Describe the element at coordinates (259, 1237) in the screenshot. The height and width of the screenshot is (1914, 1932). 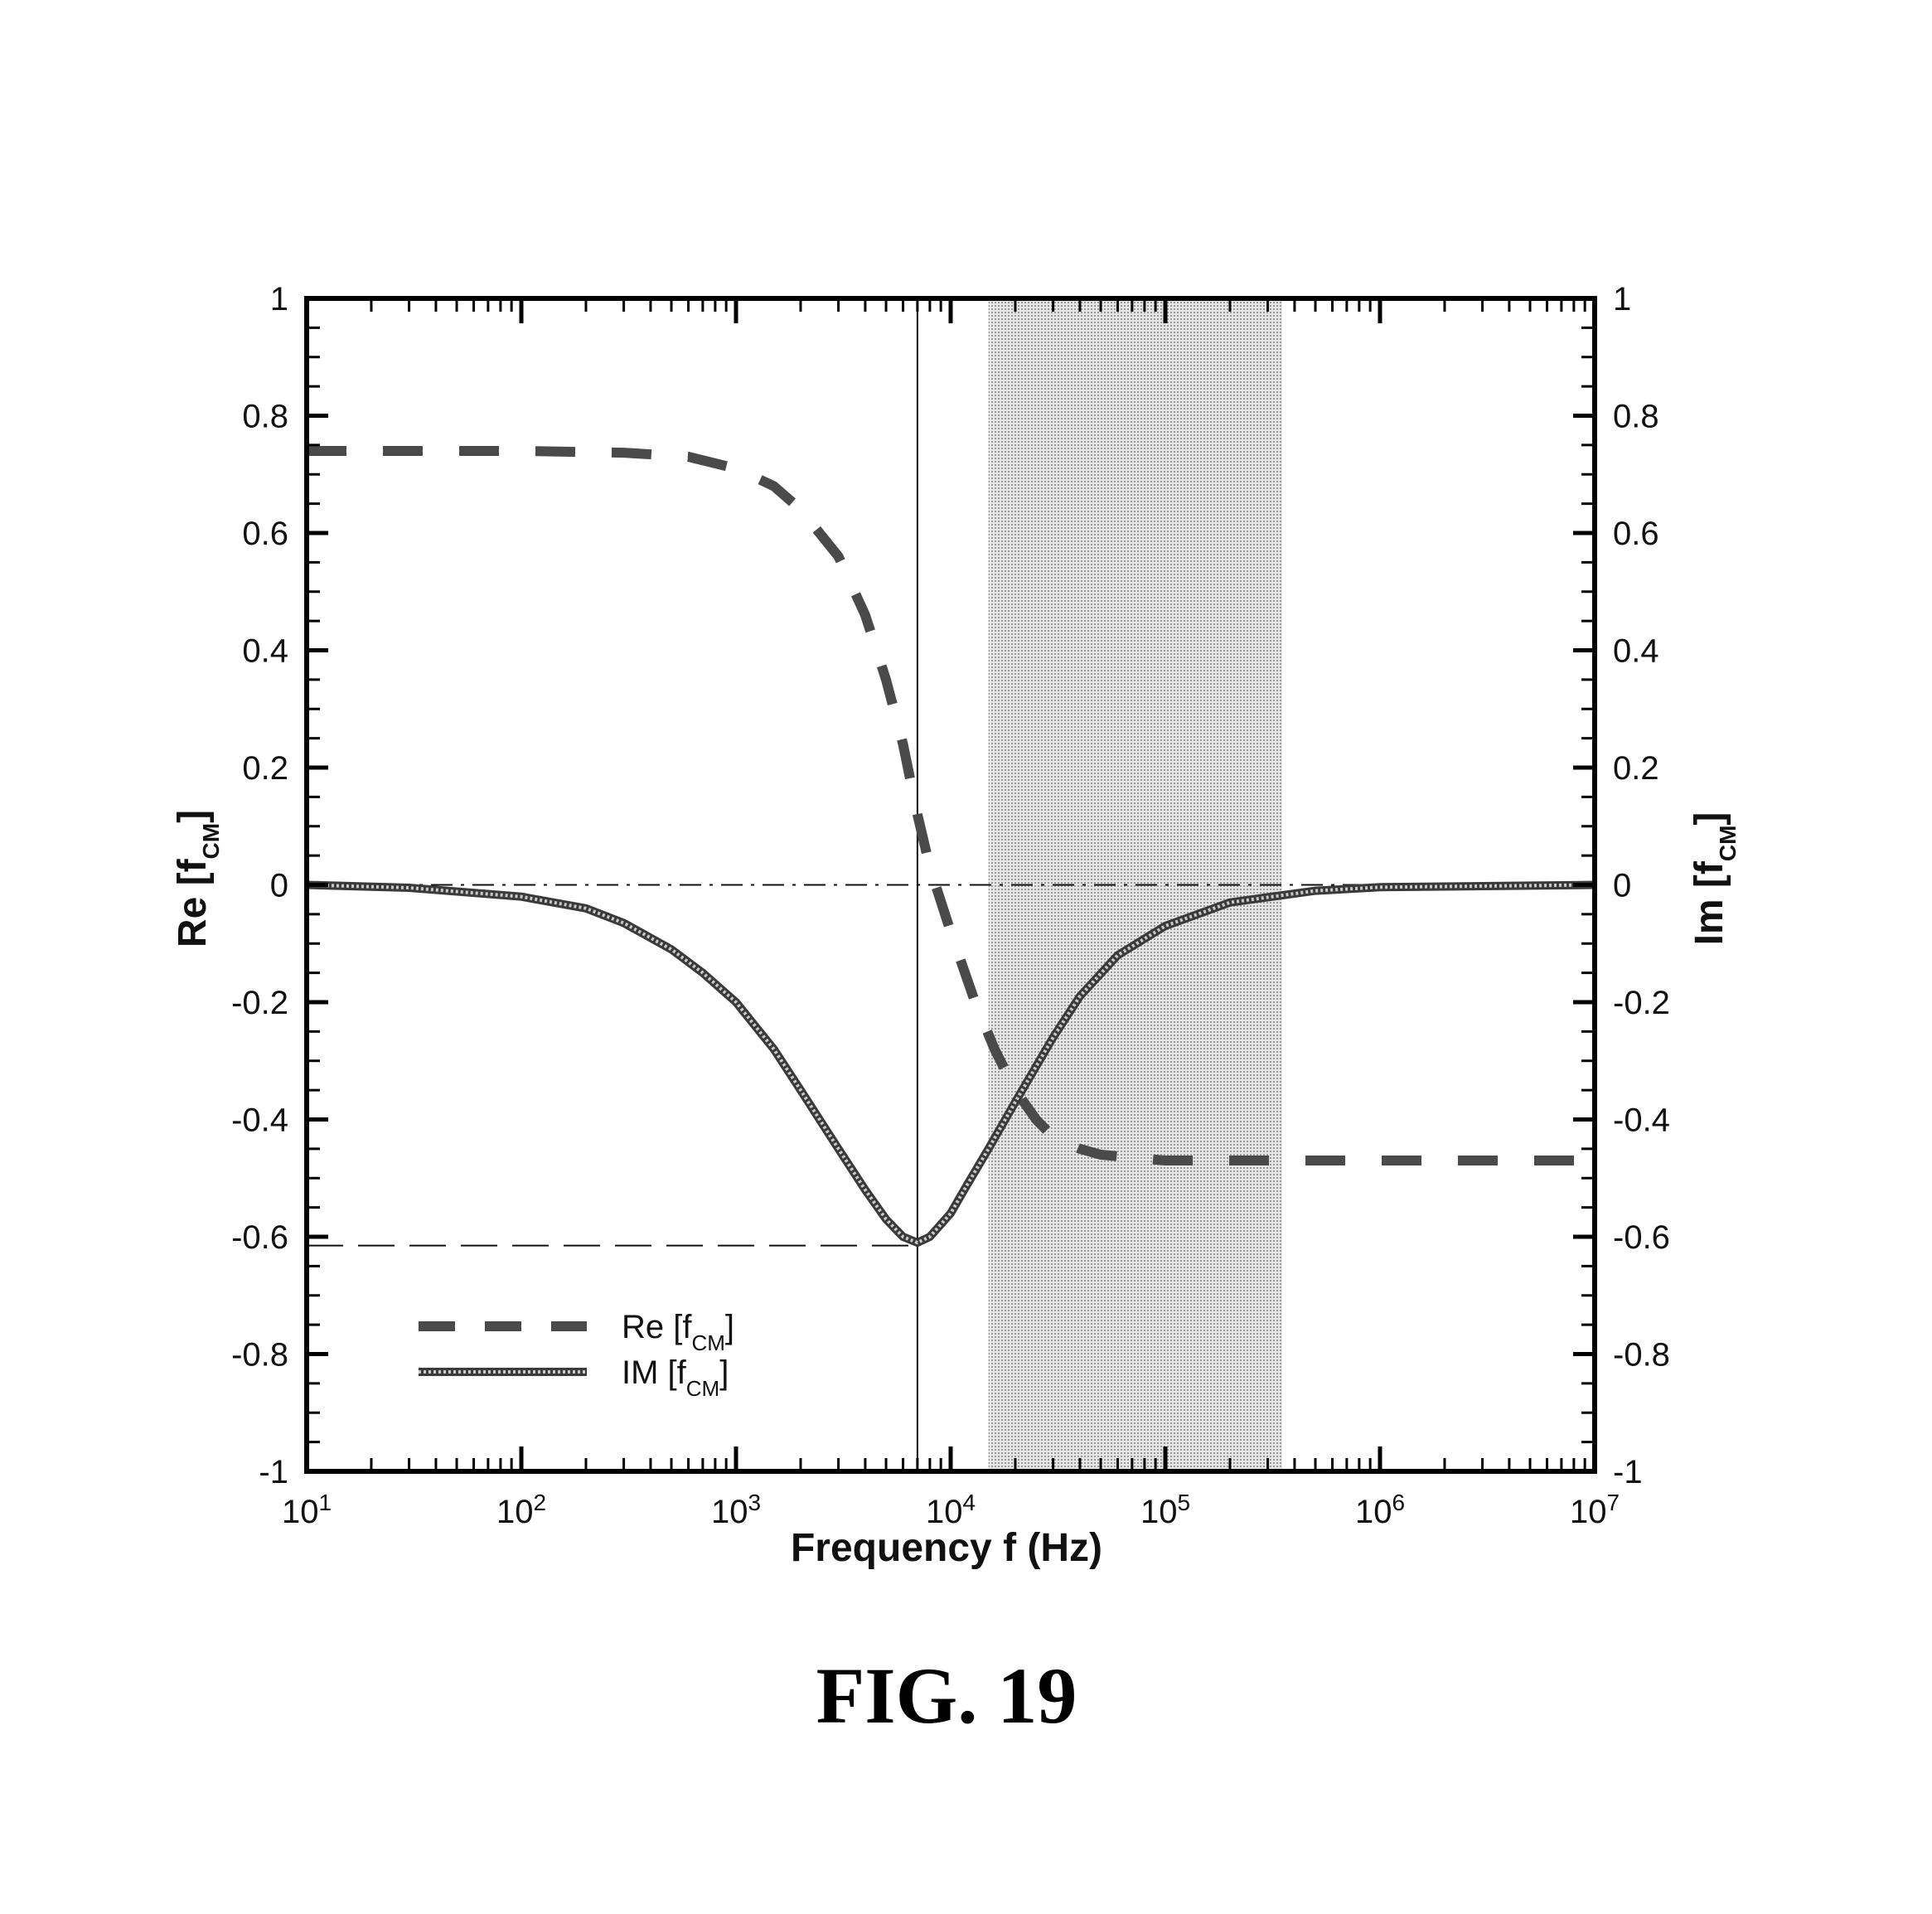
I see `y-tick-label: -0.6` at that location.